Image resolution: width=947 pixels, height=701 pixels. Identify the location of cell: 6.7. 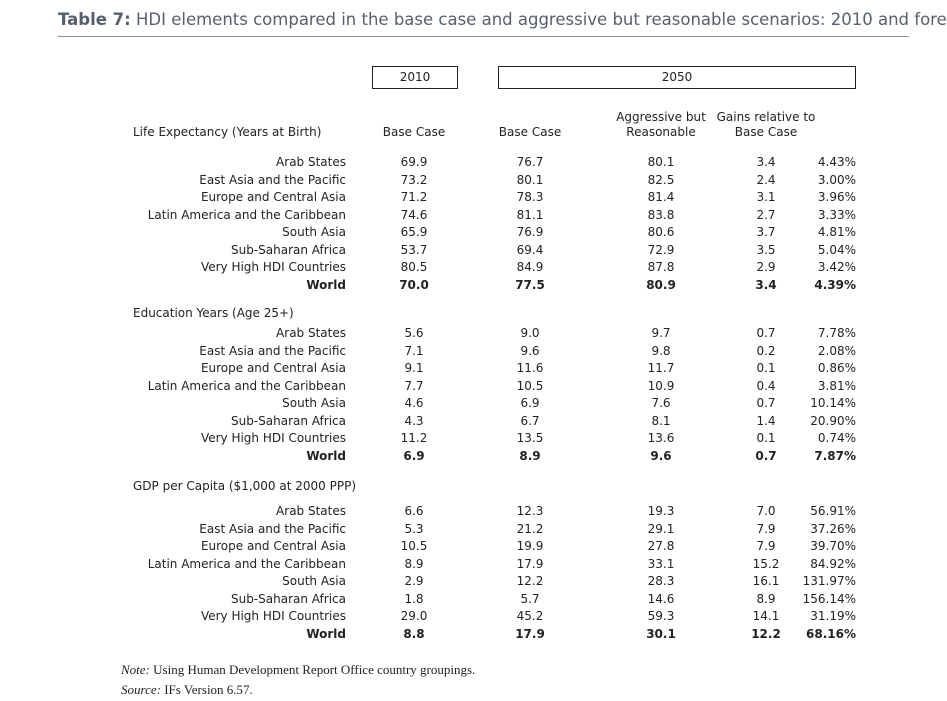
(530, 420).